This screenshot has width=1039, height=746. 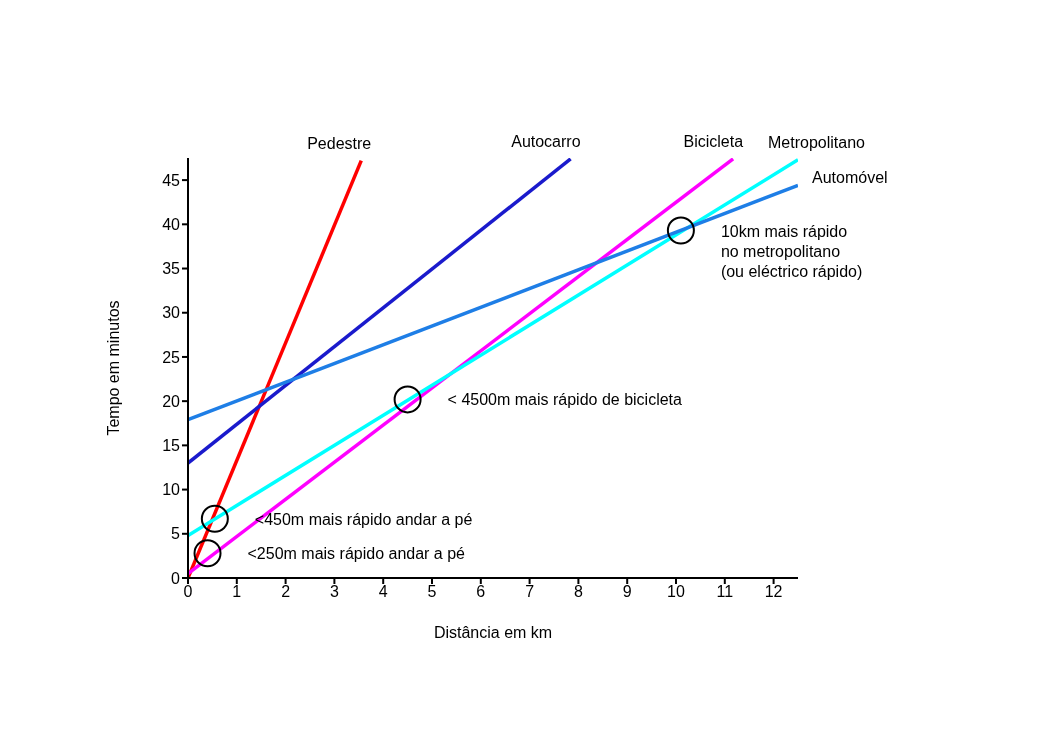 I want to click on y-axis-title: Tempo em minutos, so click(x=113, y=368).